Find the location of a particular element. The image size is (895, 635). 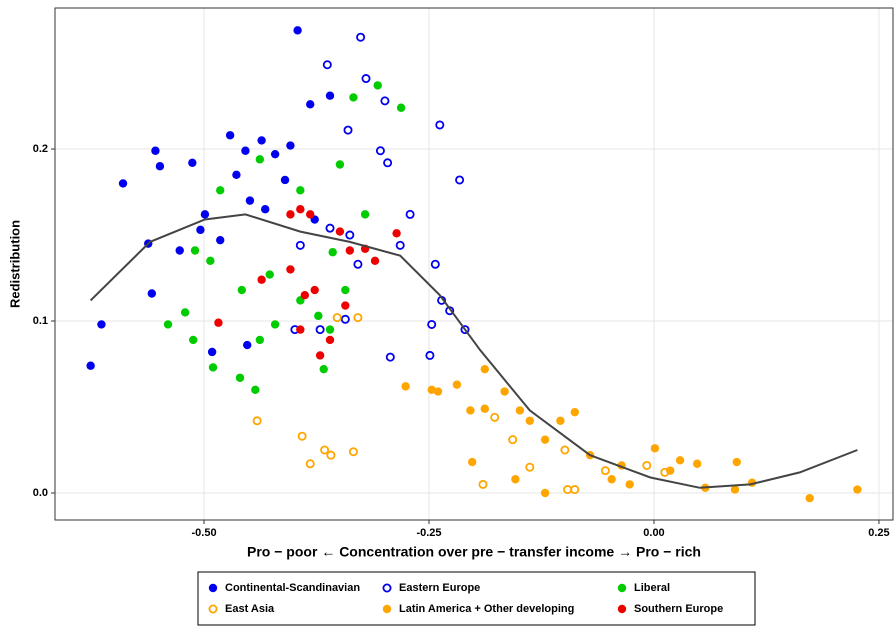

y-tick-label: 0.0 is located at coordinates (40, 493).